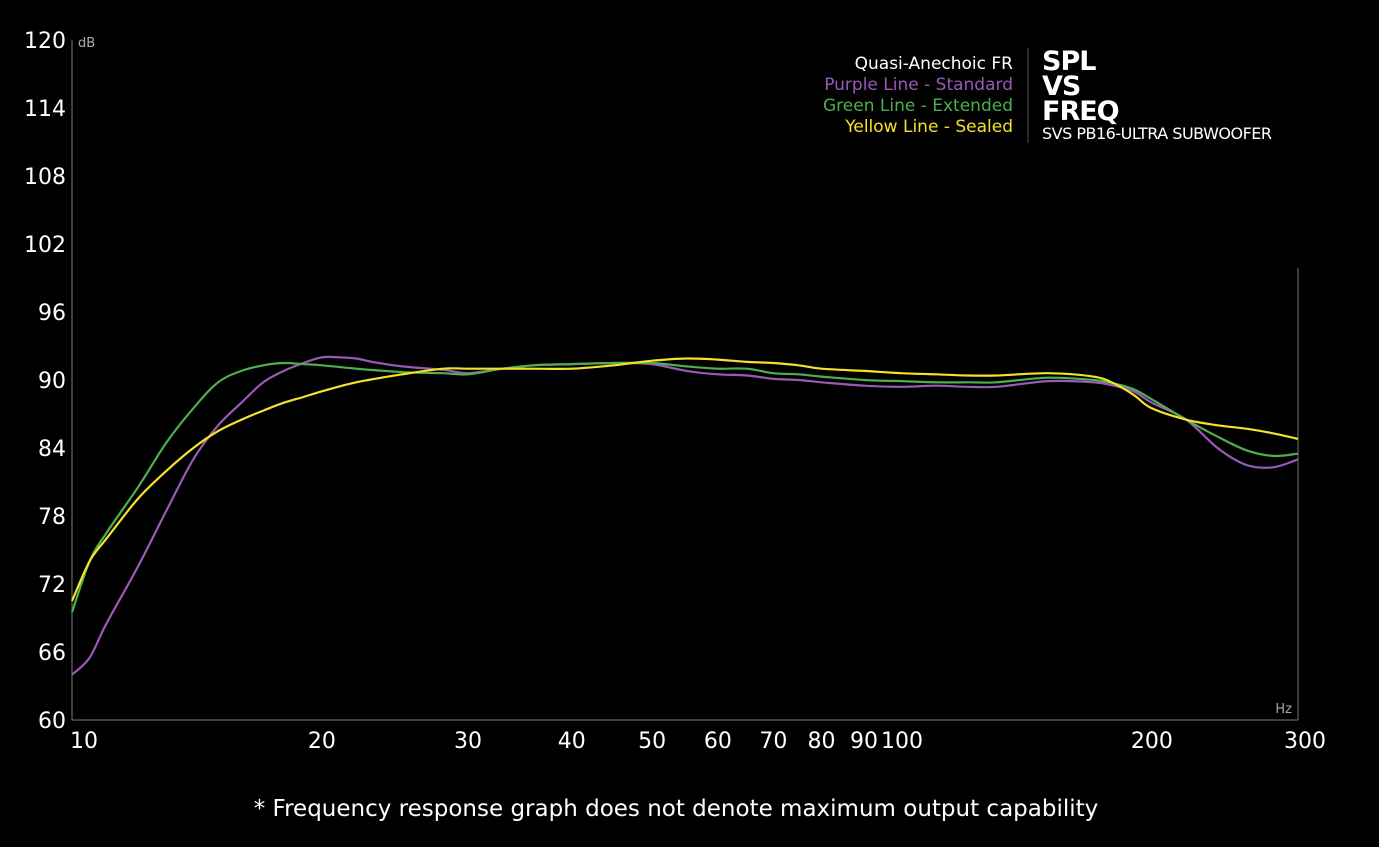 Image resolution: width=1379 pixels, height=847 pixels. Describe the element at coordinates (45, 245) in the screenshot. I see `y-tick-label: 102` at that location.